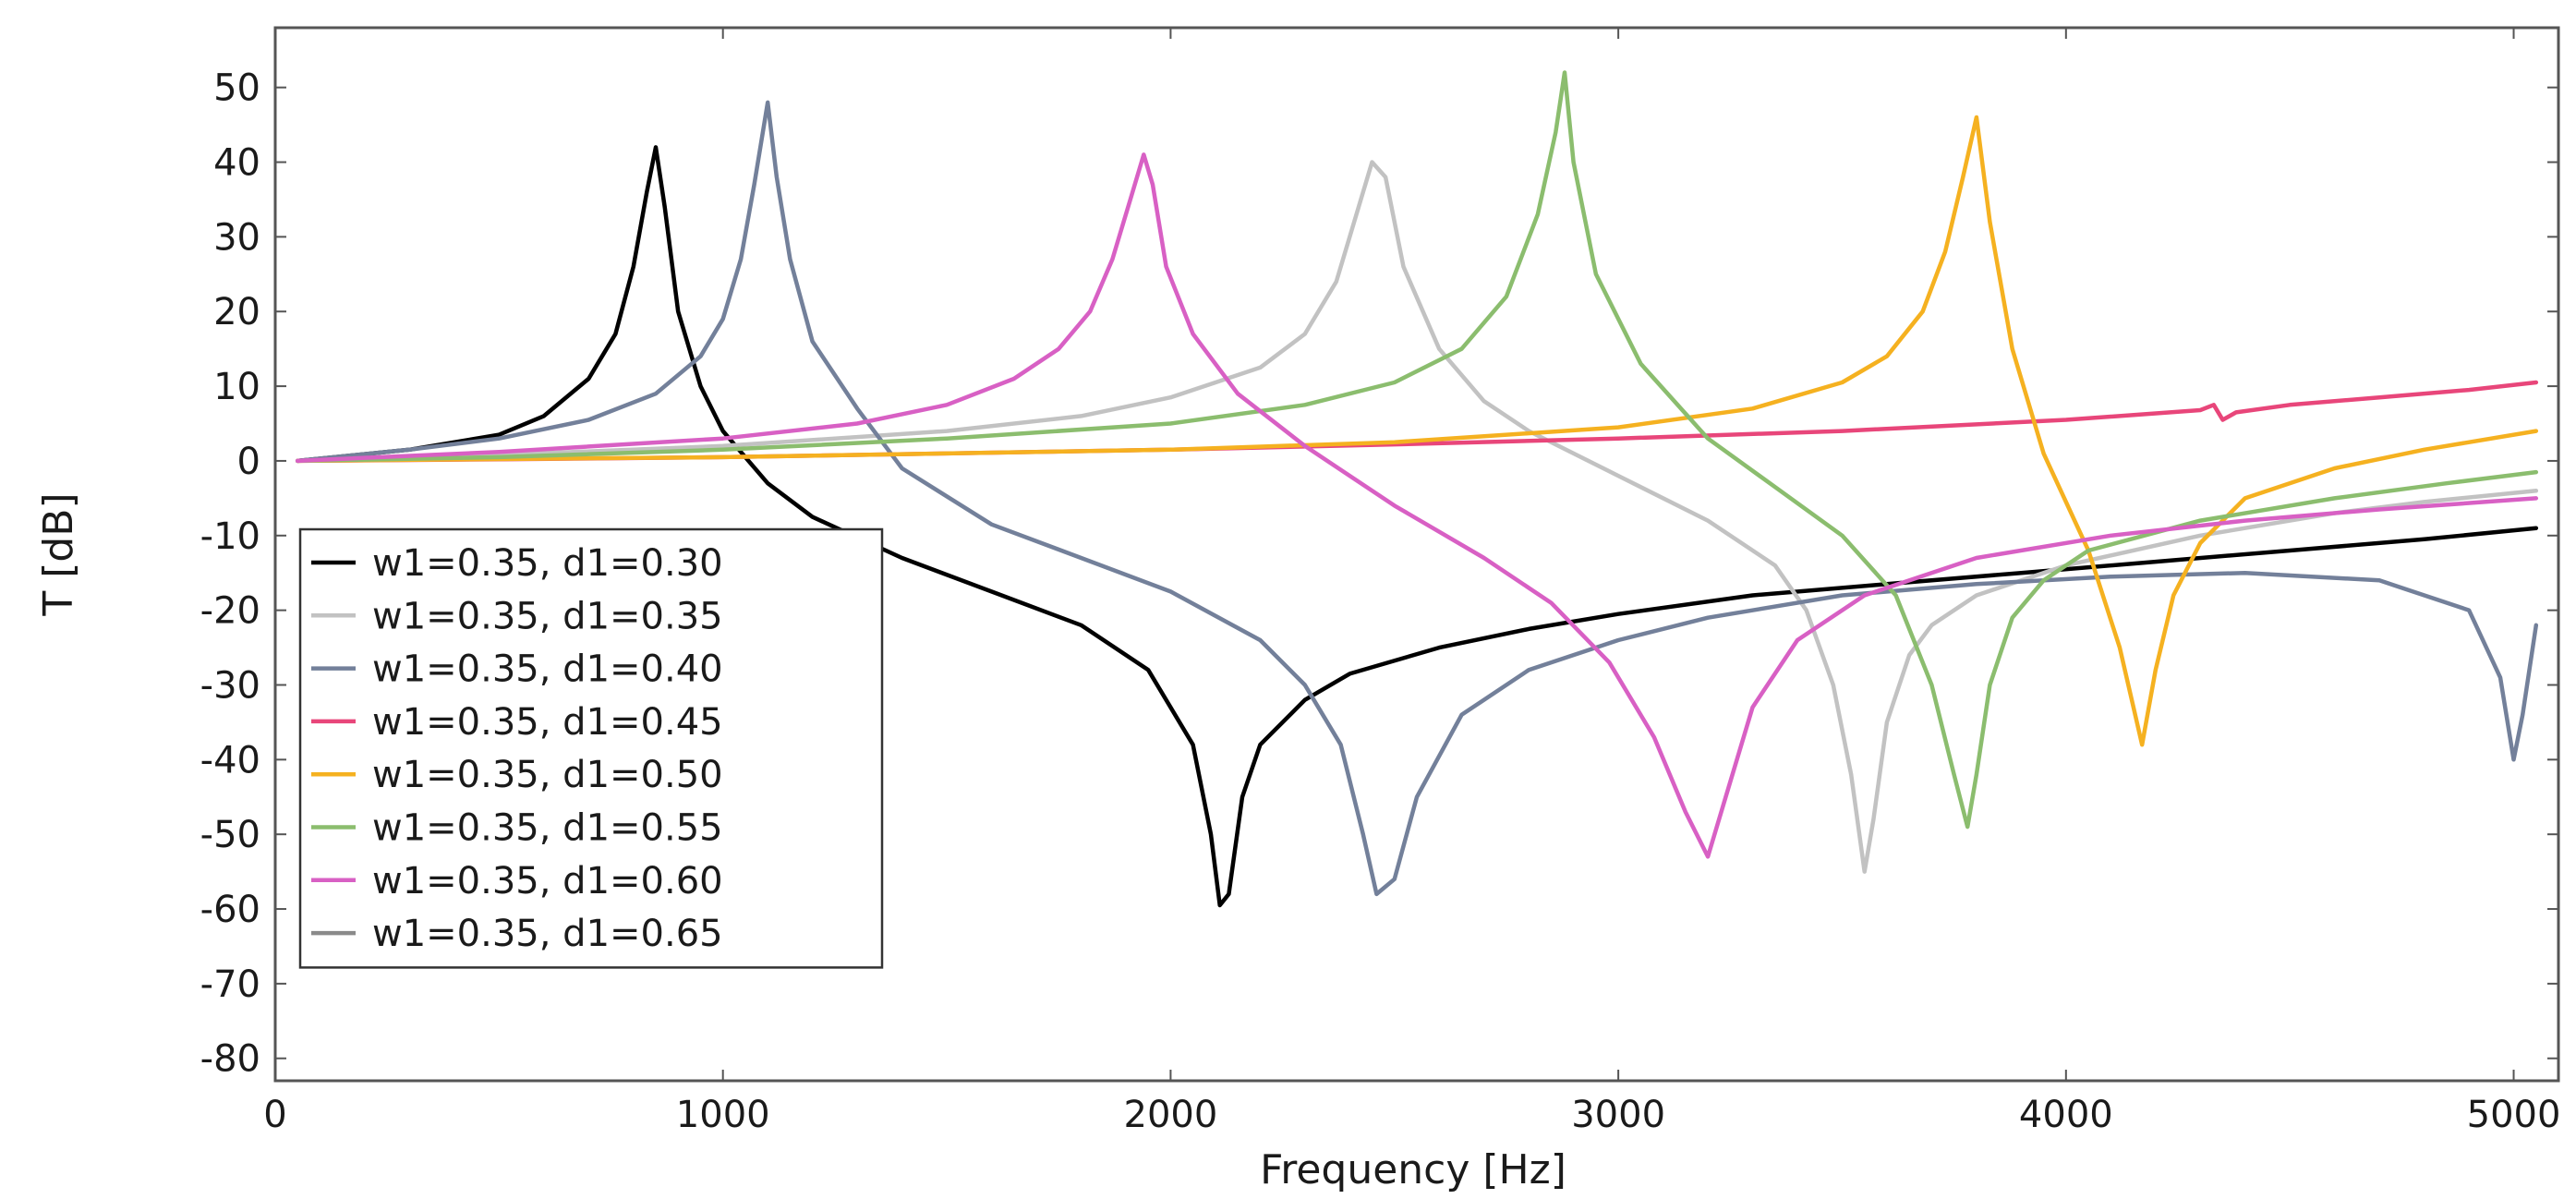 The height and width of the screenshot is (1199, 2576). I want to click on y-tick-label: -80, so click(230, 1059).